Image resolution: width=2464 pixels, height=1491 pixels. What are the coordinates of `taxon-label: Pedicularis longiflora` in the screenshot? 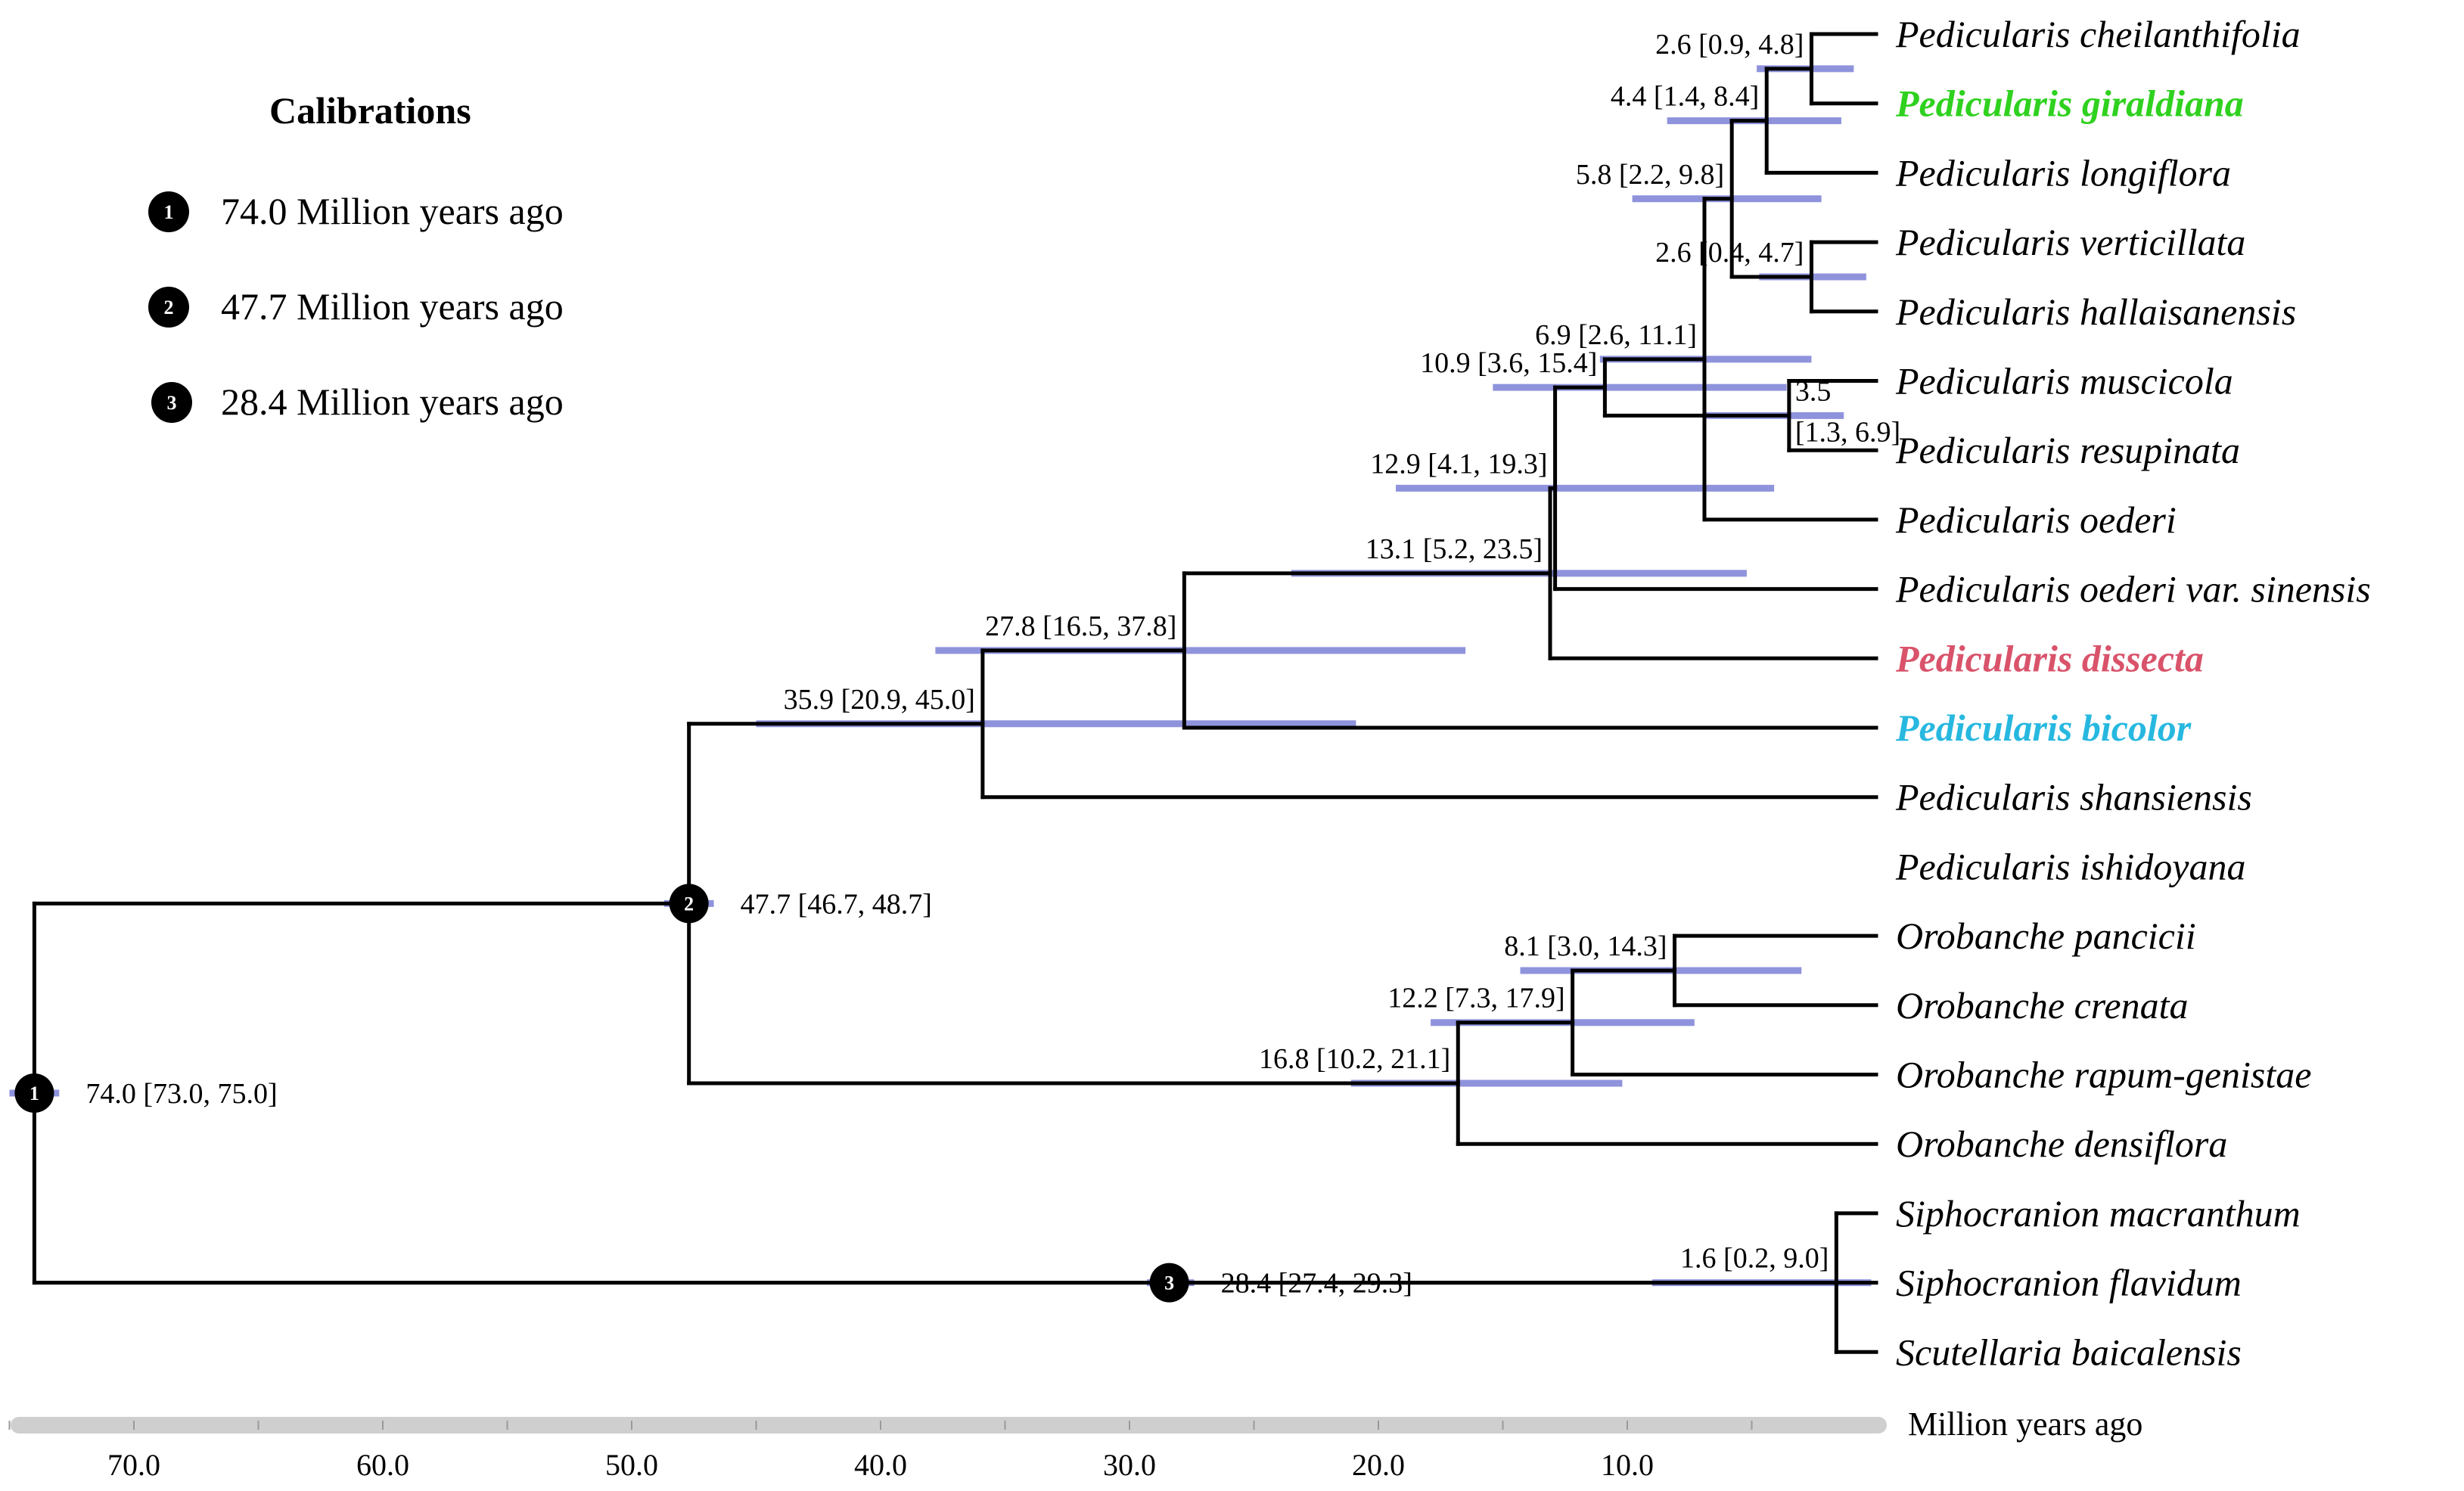 It's located at (2063, 173).